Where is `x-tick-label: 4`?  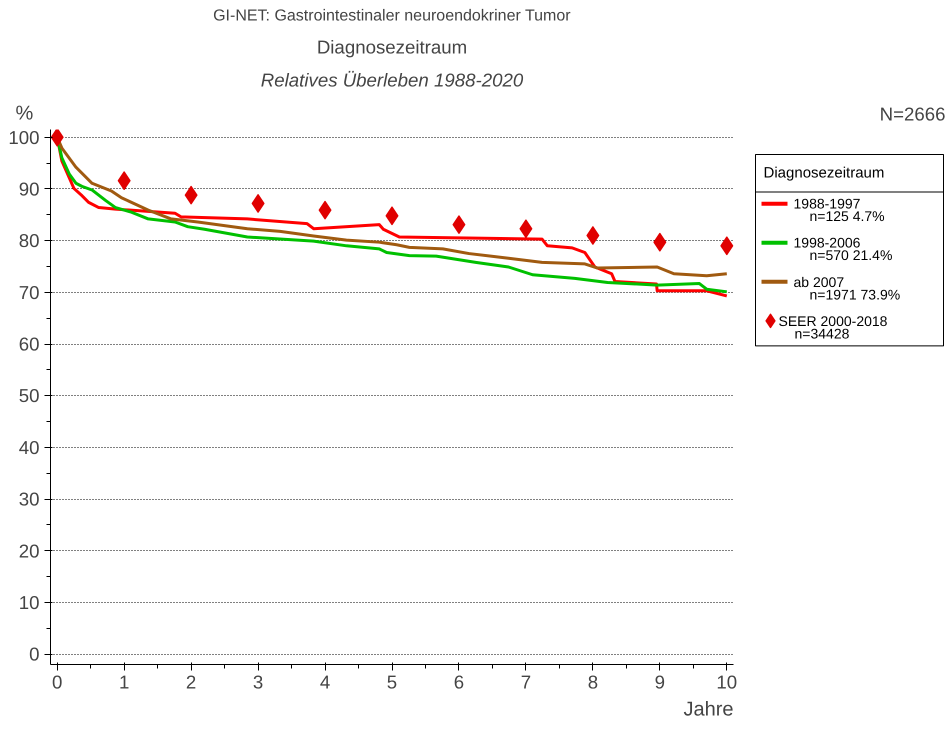
x-tick-label: 4 is located at coordinates (325, 682).